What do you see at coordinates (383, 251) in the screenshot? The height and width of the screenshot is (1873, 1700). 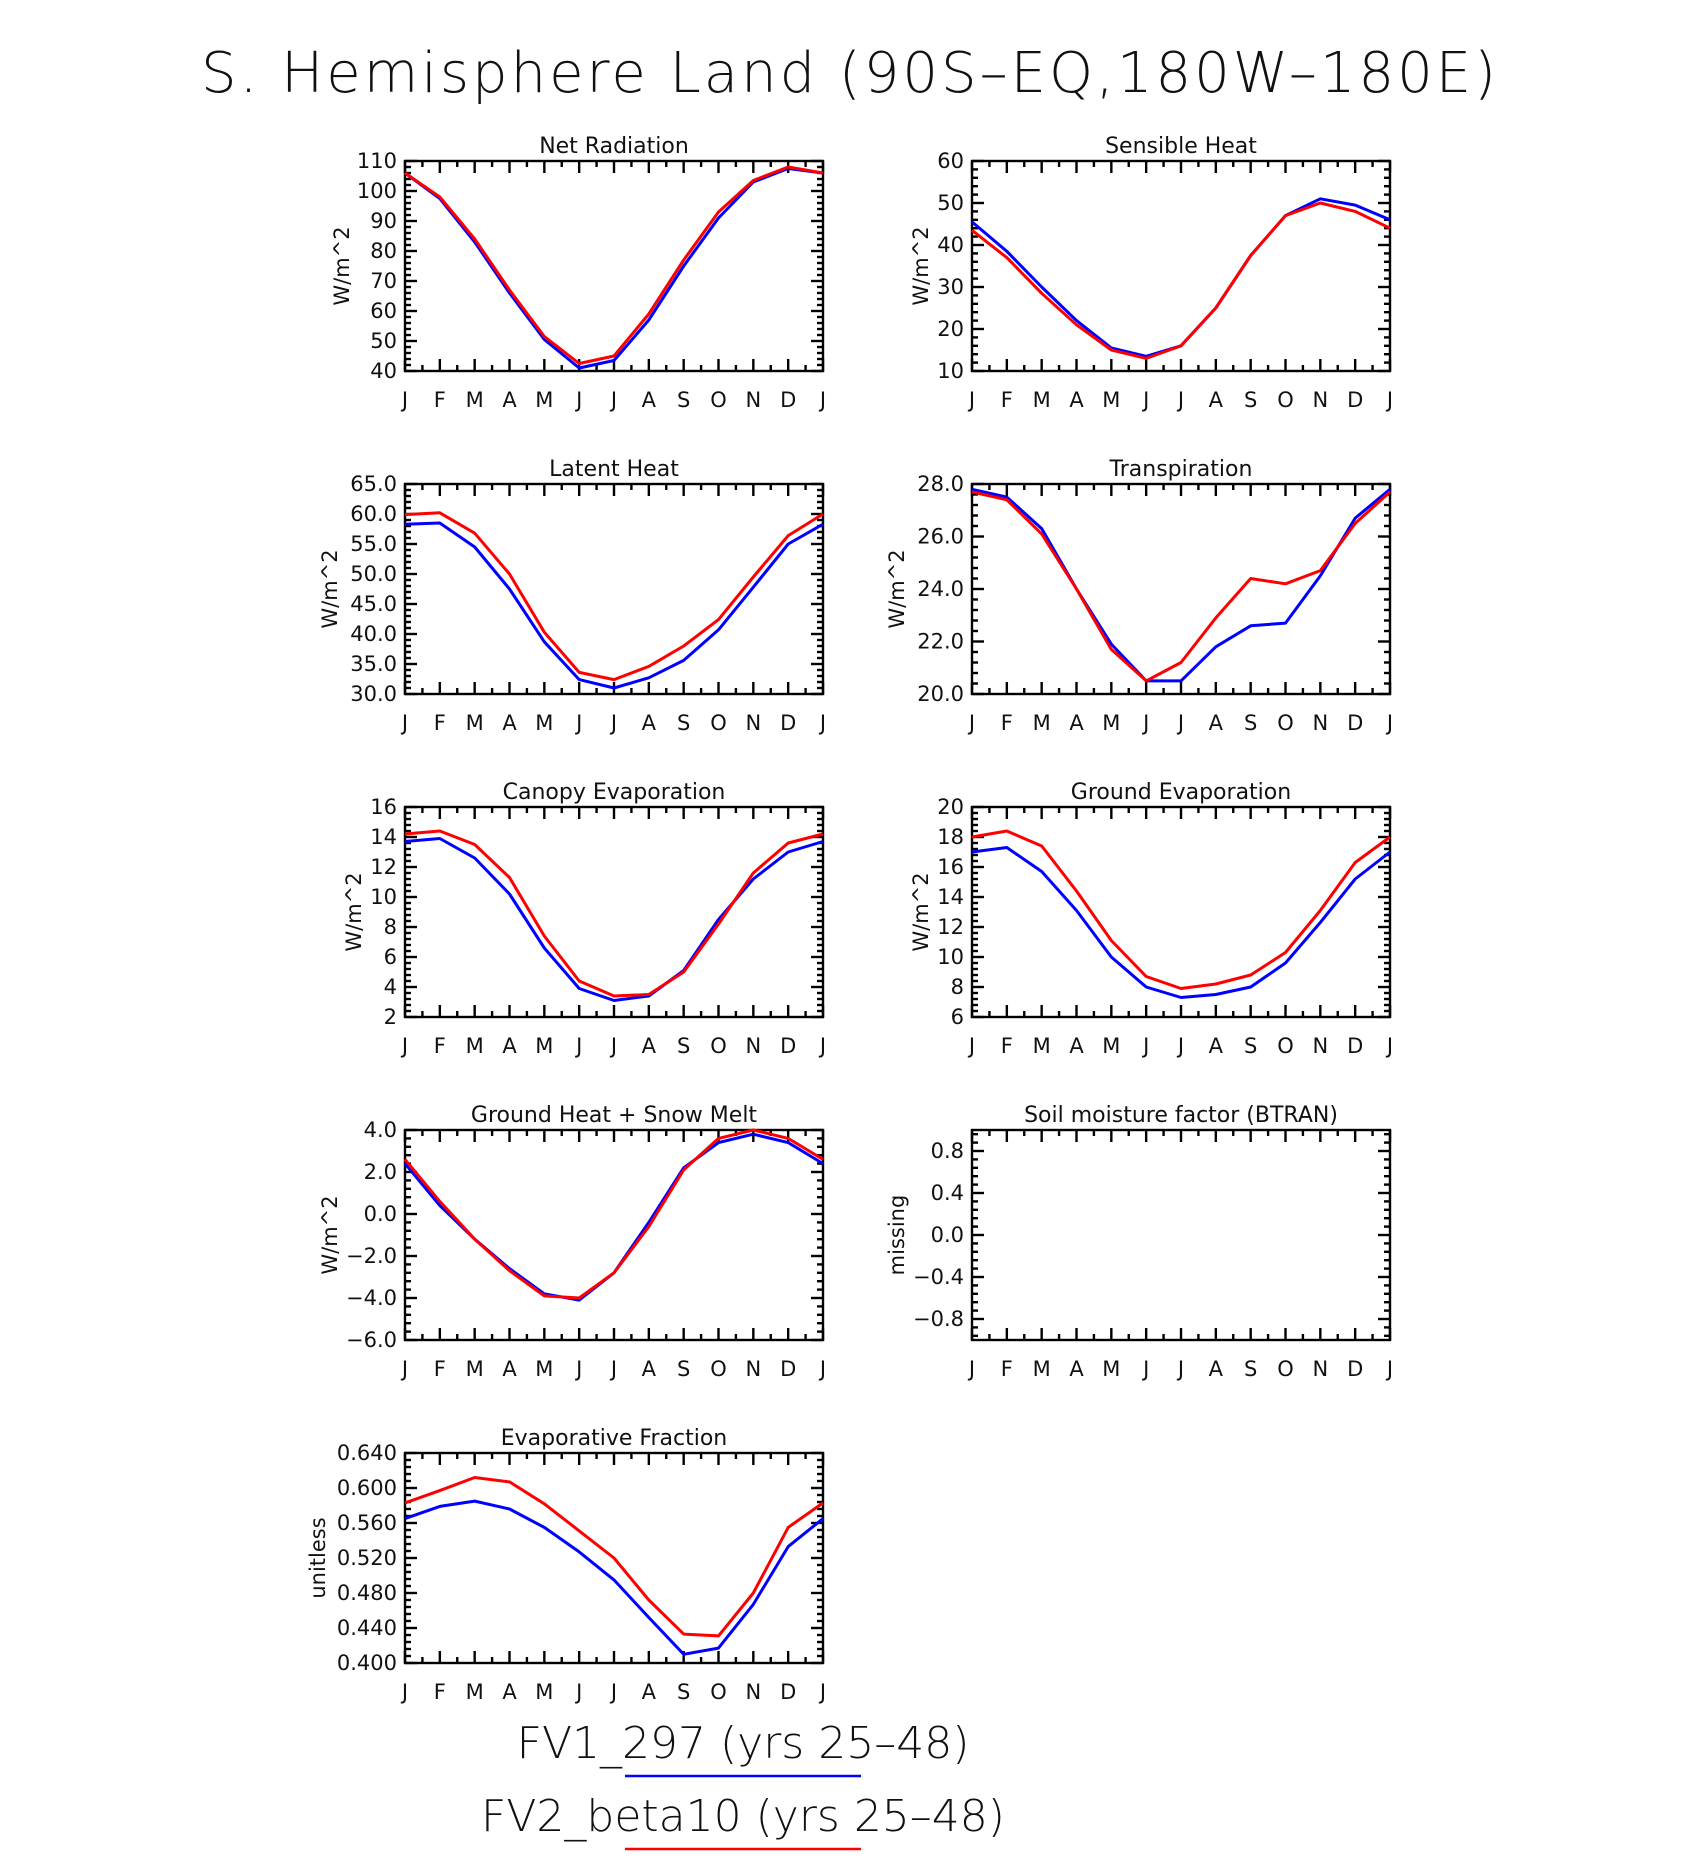 I see `y-tick-label: 80` at bounding box center [383, 251].